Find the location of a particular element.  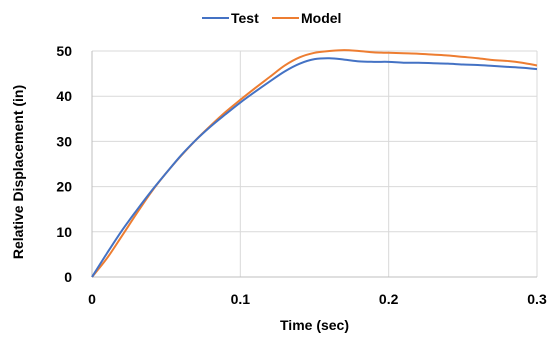

y-tick-label: 40 is located at coordinates (64, 96).